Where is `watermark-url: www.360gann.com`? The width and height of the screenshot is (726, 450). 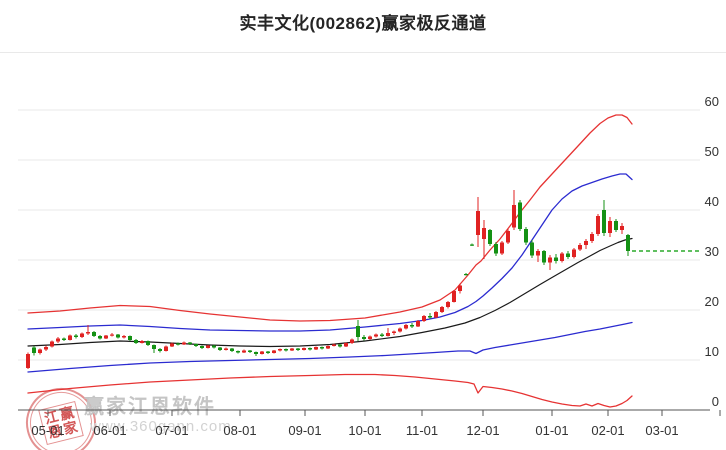 watermark-url: www.360gann.com is located at coordinates (161, 426).